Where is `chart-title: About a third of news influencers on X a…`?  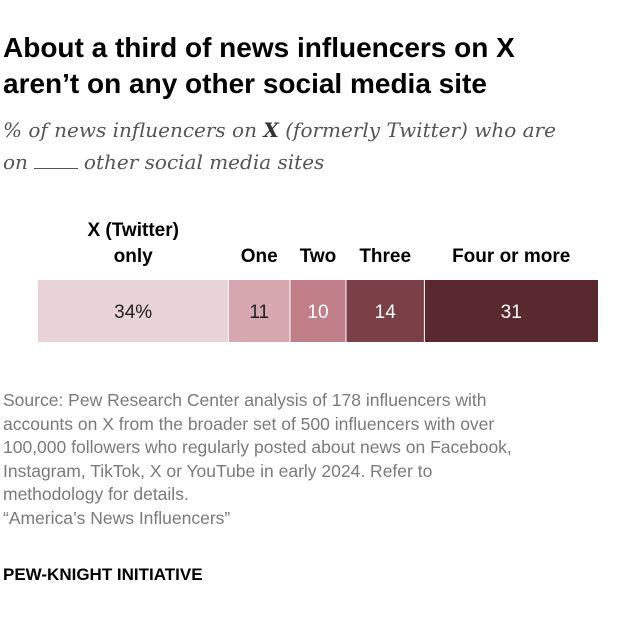 chart-title: About a third of news influencers on X a… is located at coordinates (308, 66).